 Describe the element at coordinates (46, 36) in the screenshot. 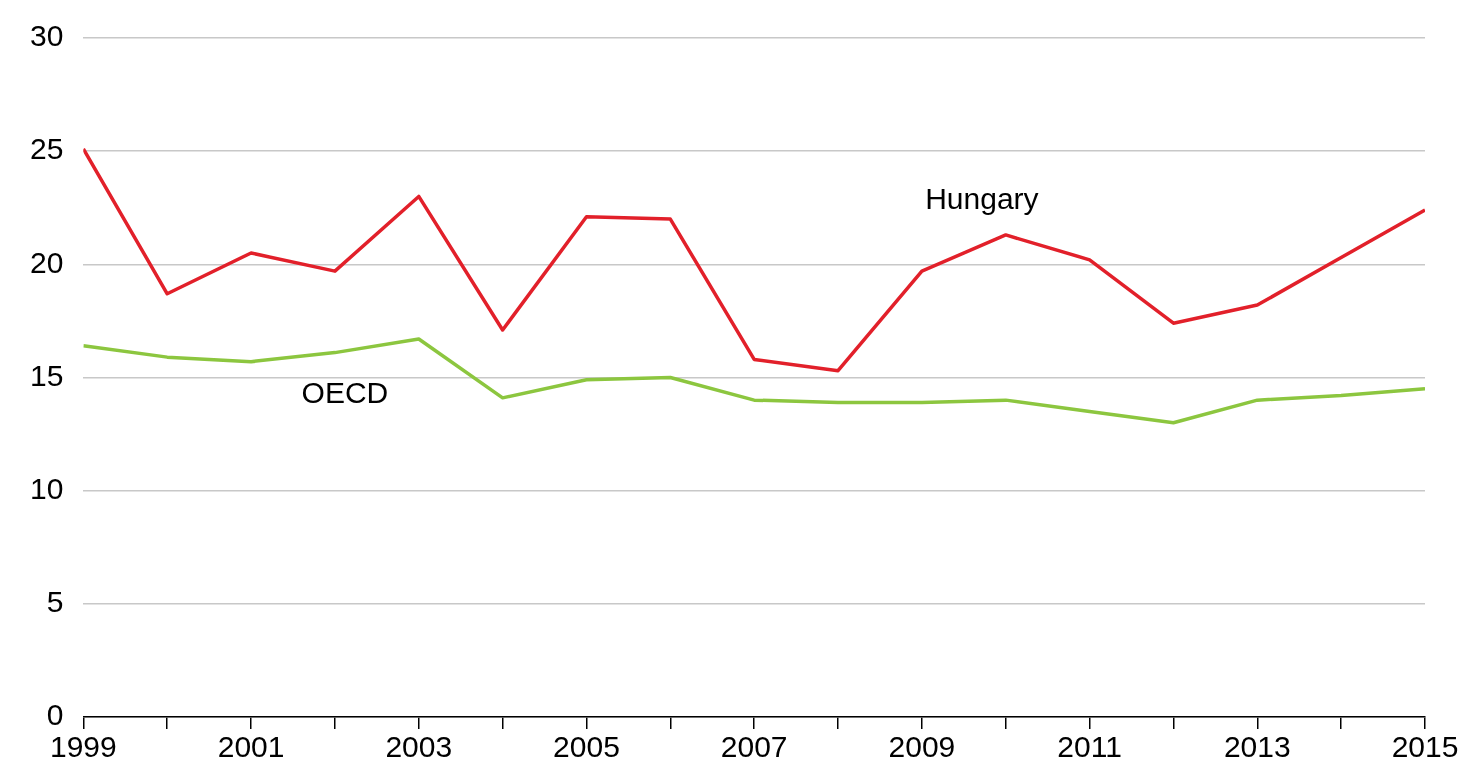

I see `y-tick-label: 30` at that location.